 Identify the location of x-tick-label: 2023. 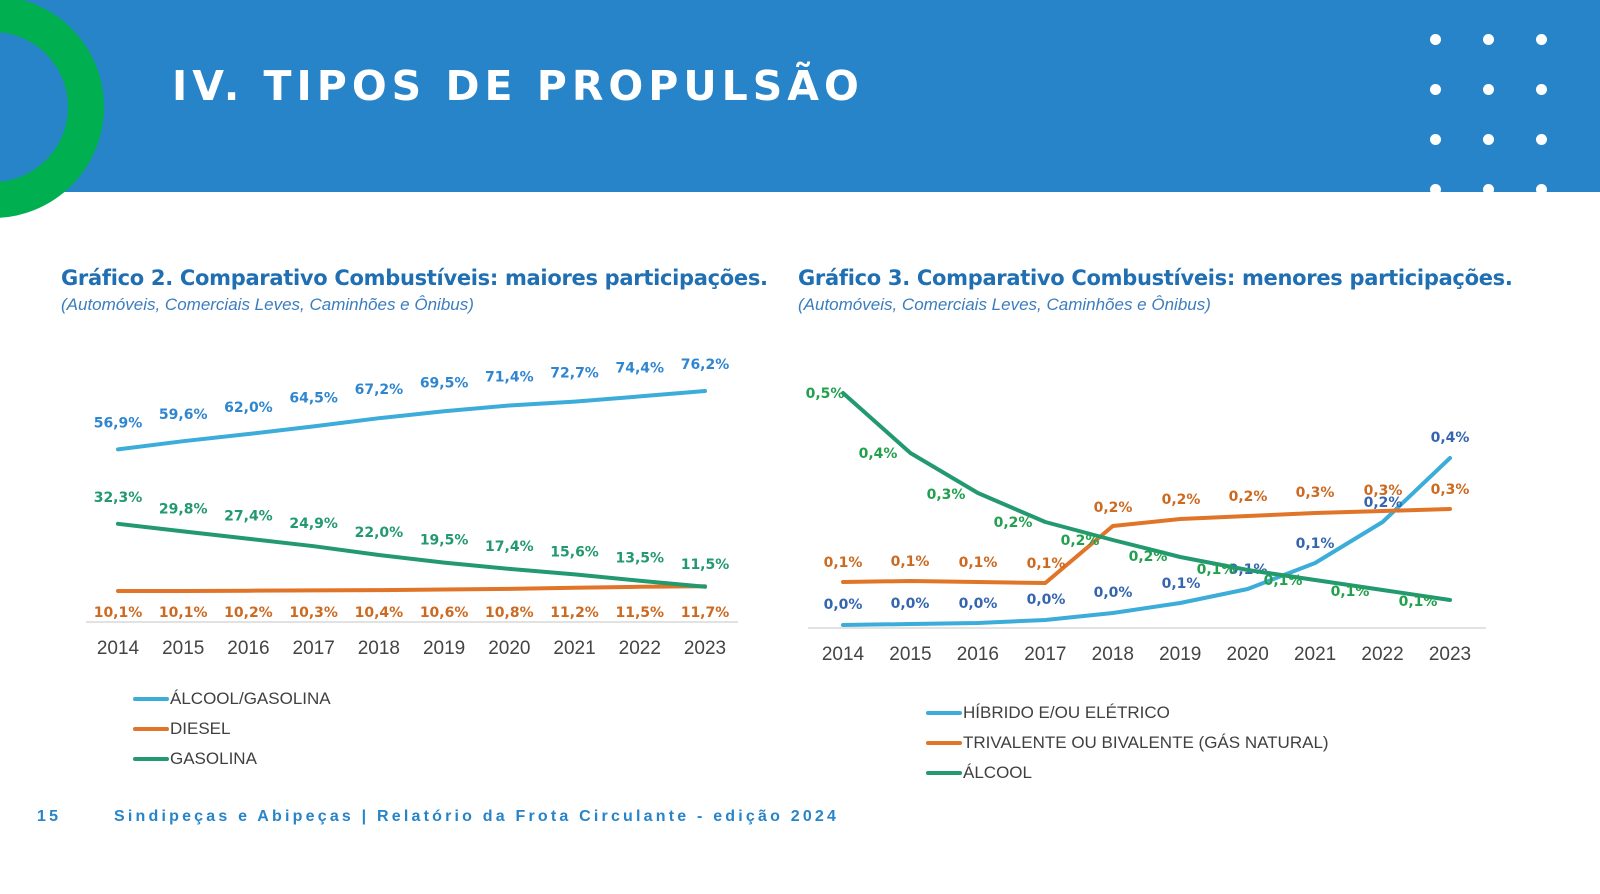
(705, 648).